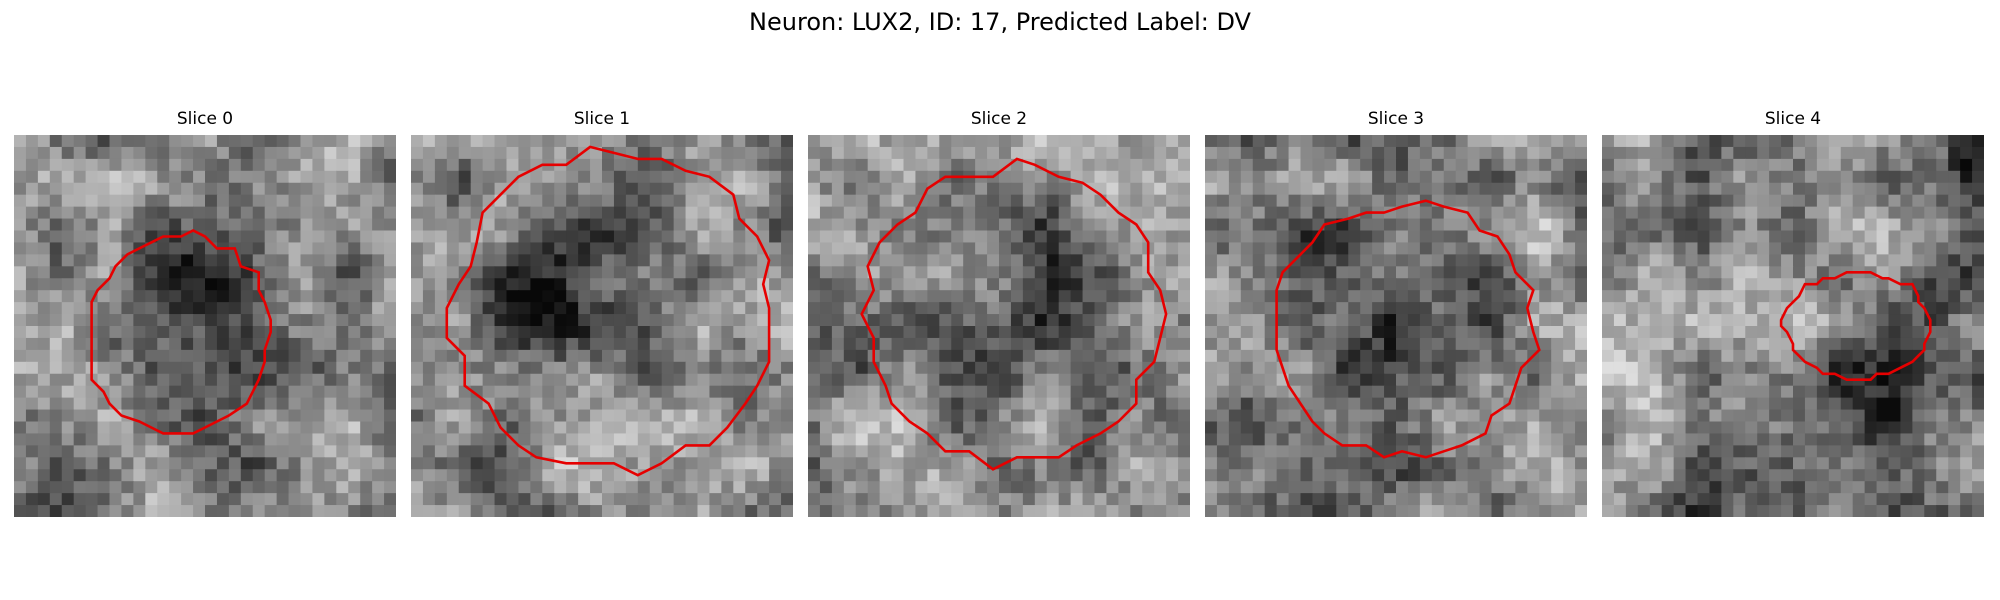 The image size is (2000, 600). I want to click on slice-panel-0: Slice 0, so click(205, 311).